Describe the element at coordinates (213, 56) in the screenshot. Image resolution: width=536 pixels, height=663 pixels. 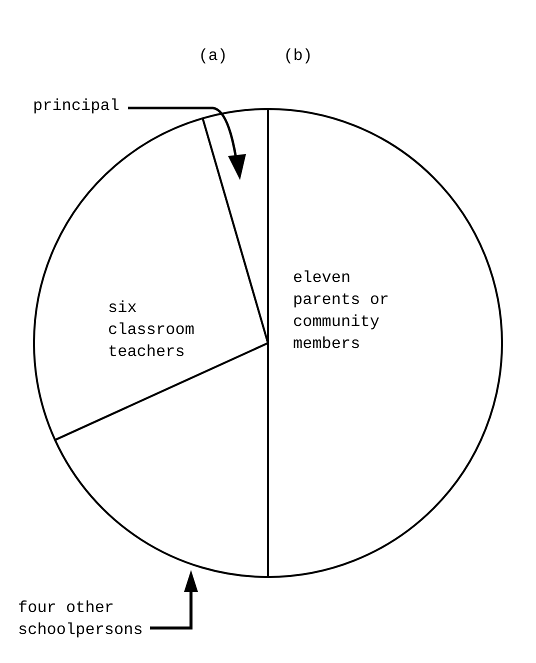
I see `text: (a)` at that location.